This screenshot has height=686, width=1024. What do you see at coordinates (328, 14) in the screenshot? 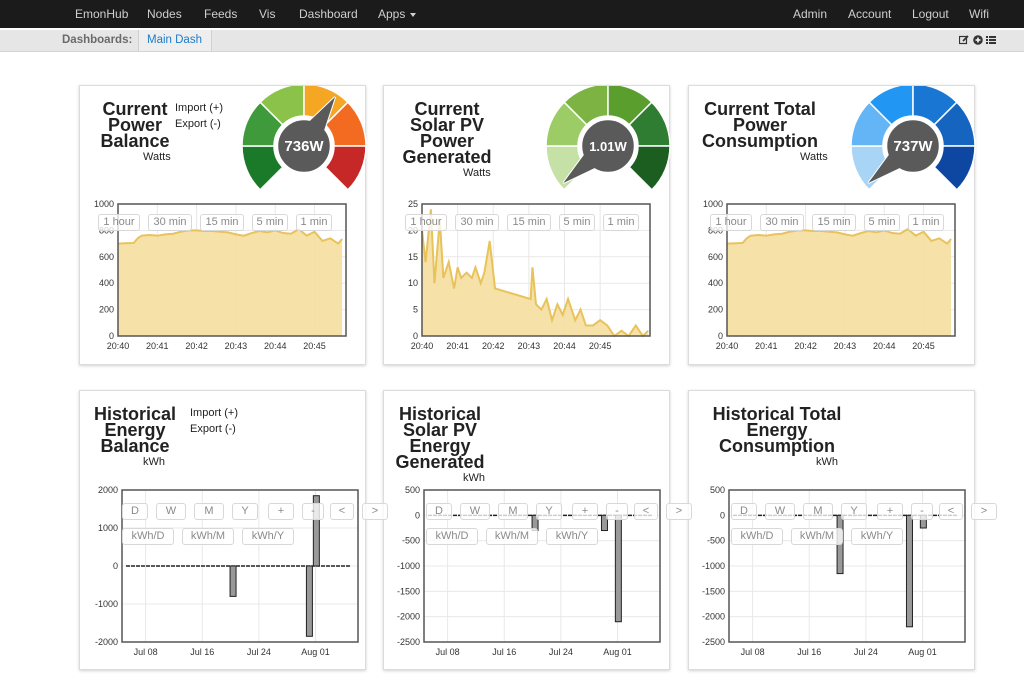
I see `nav-dashboard: Dashboard` at bounding box center [328, 14].